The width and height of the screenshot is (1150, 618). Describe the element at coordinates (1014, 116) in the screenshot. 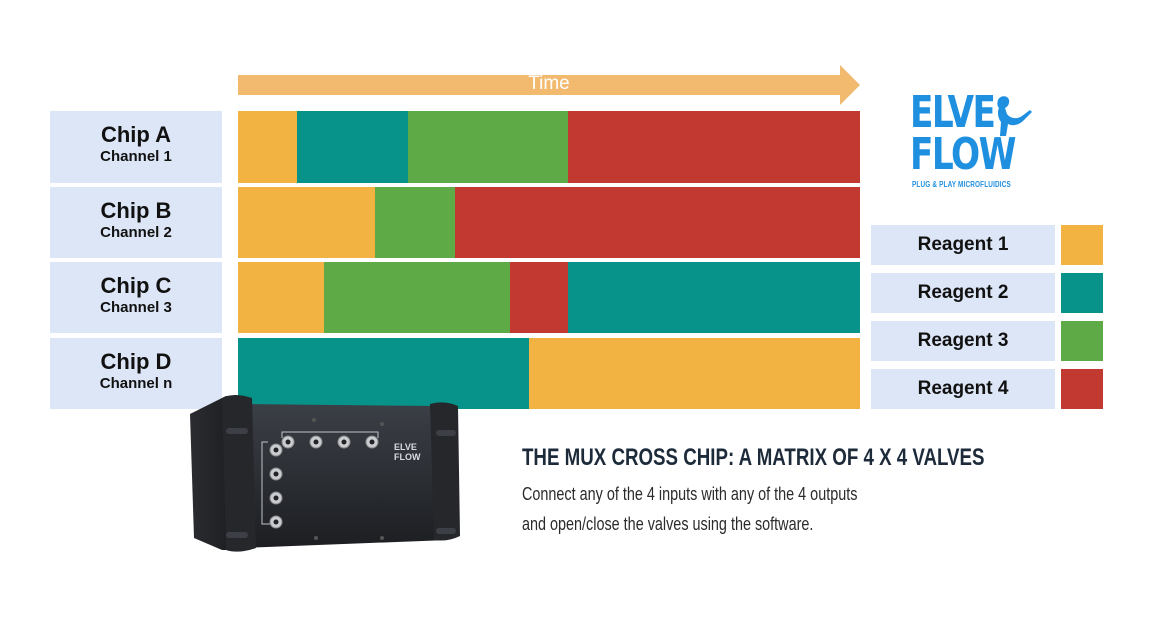

I see `logo-figure-icon` at that location.